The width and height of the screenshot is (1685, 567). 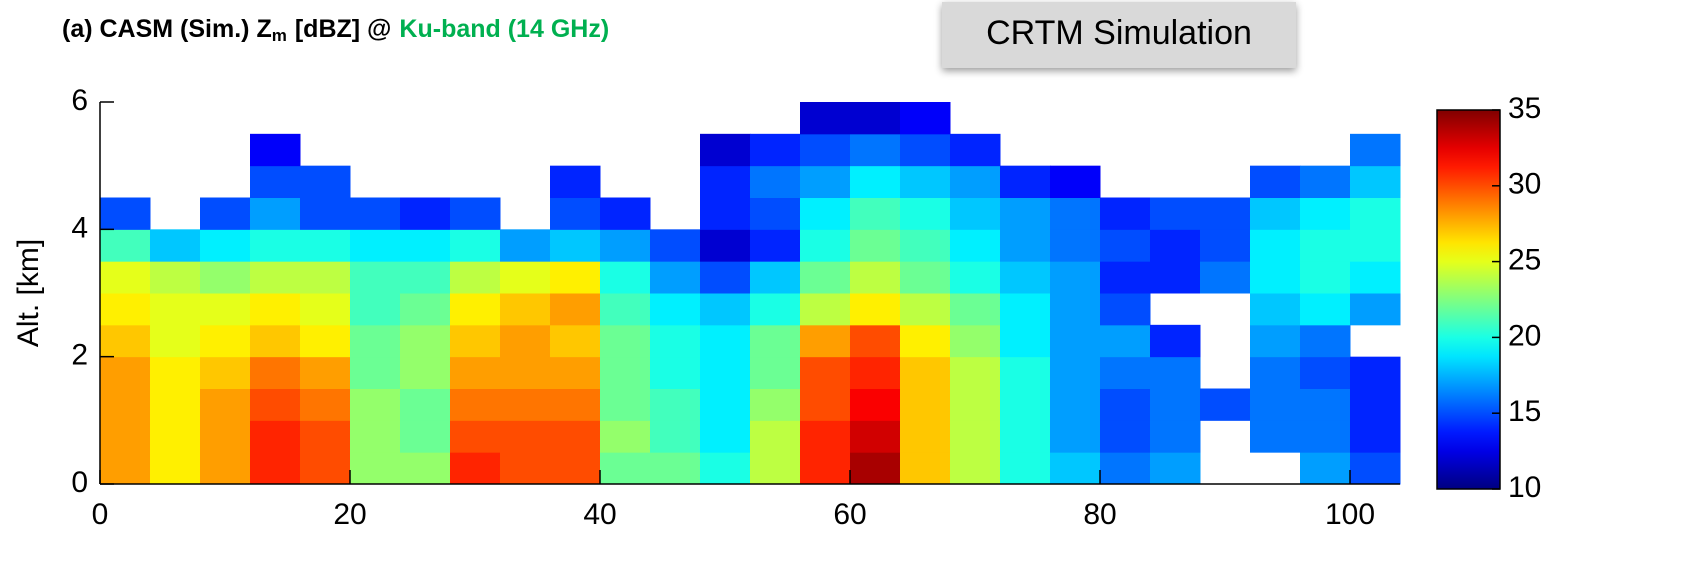 What do you see at coordinates (504, 29) in the screenshot?
I see `title-band: Ku-band (14 GHz)` at bounding box center [504, 29].